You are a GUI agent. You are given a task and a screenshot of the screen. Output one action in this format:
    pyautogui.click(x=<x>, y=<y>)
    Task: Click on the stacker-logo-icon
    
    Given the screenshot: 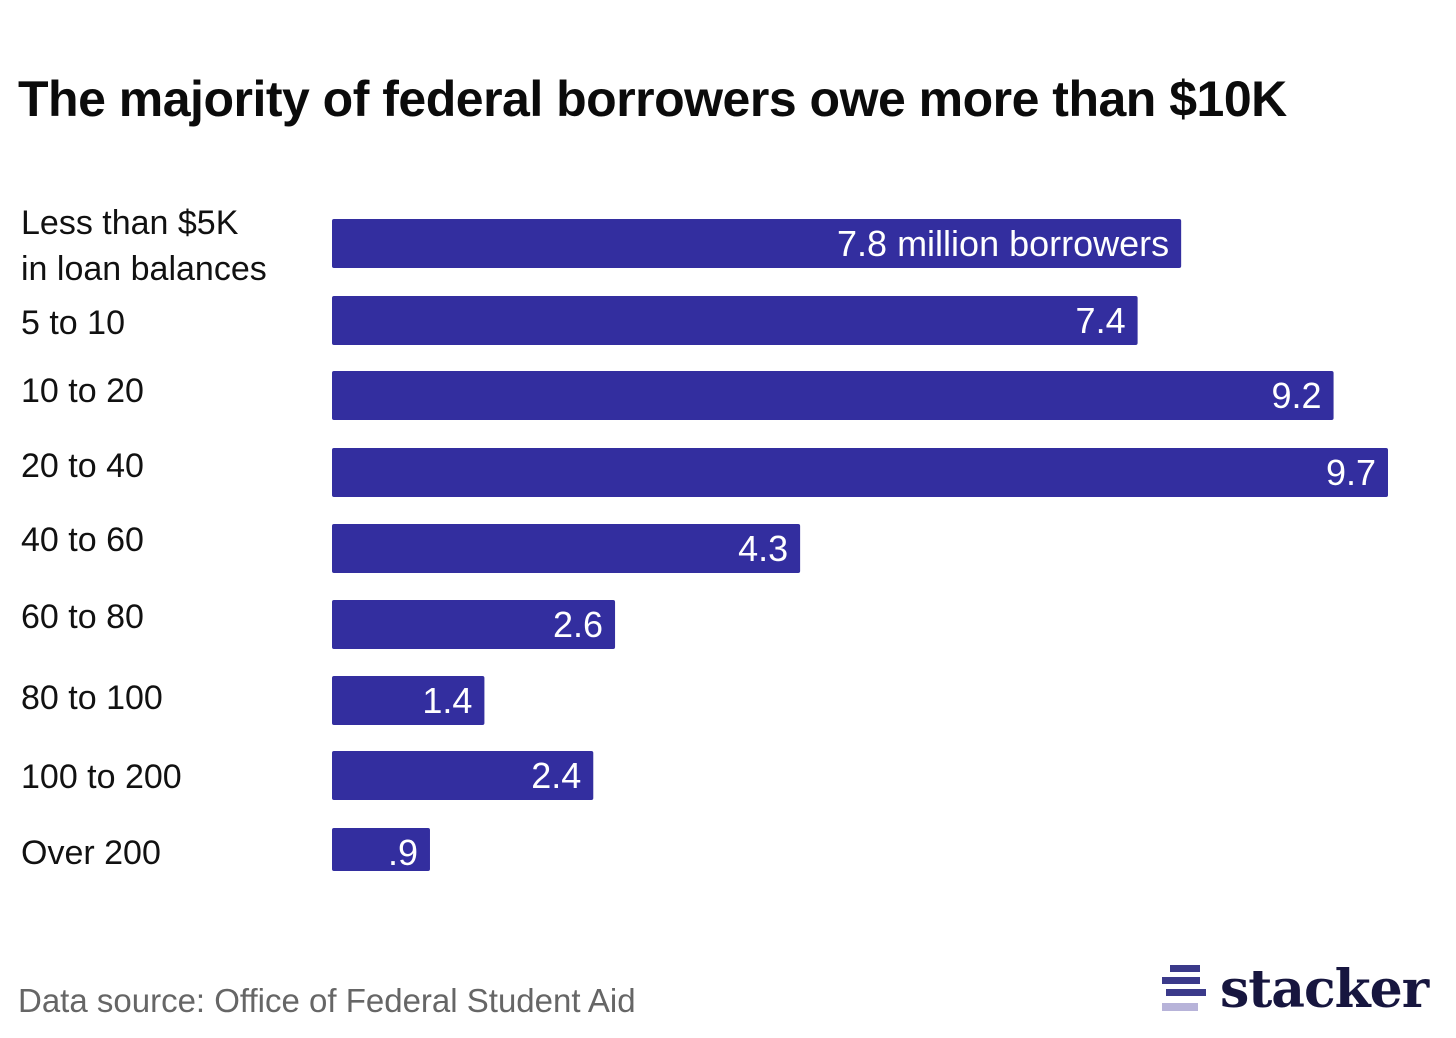 What is the action you would take?
    pyautogui.click(x=1184, y=988)
    